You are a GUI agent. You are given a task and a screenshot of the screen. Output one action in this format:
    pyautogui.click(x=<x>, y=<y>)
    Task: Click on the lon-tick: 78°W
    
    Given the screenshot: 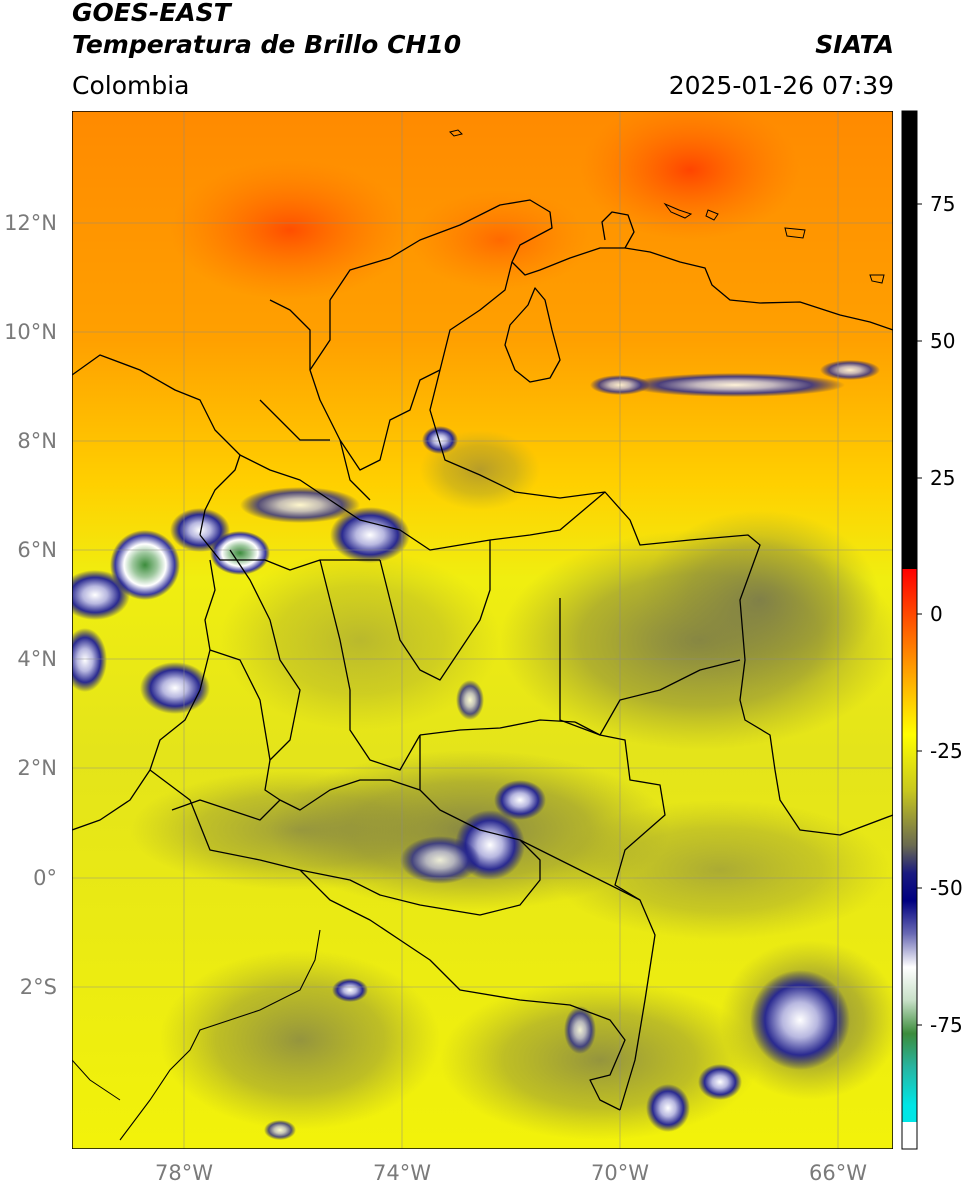 What is the action you would take?
    pyautogui.click(x=184, y=1173)
    